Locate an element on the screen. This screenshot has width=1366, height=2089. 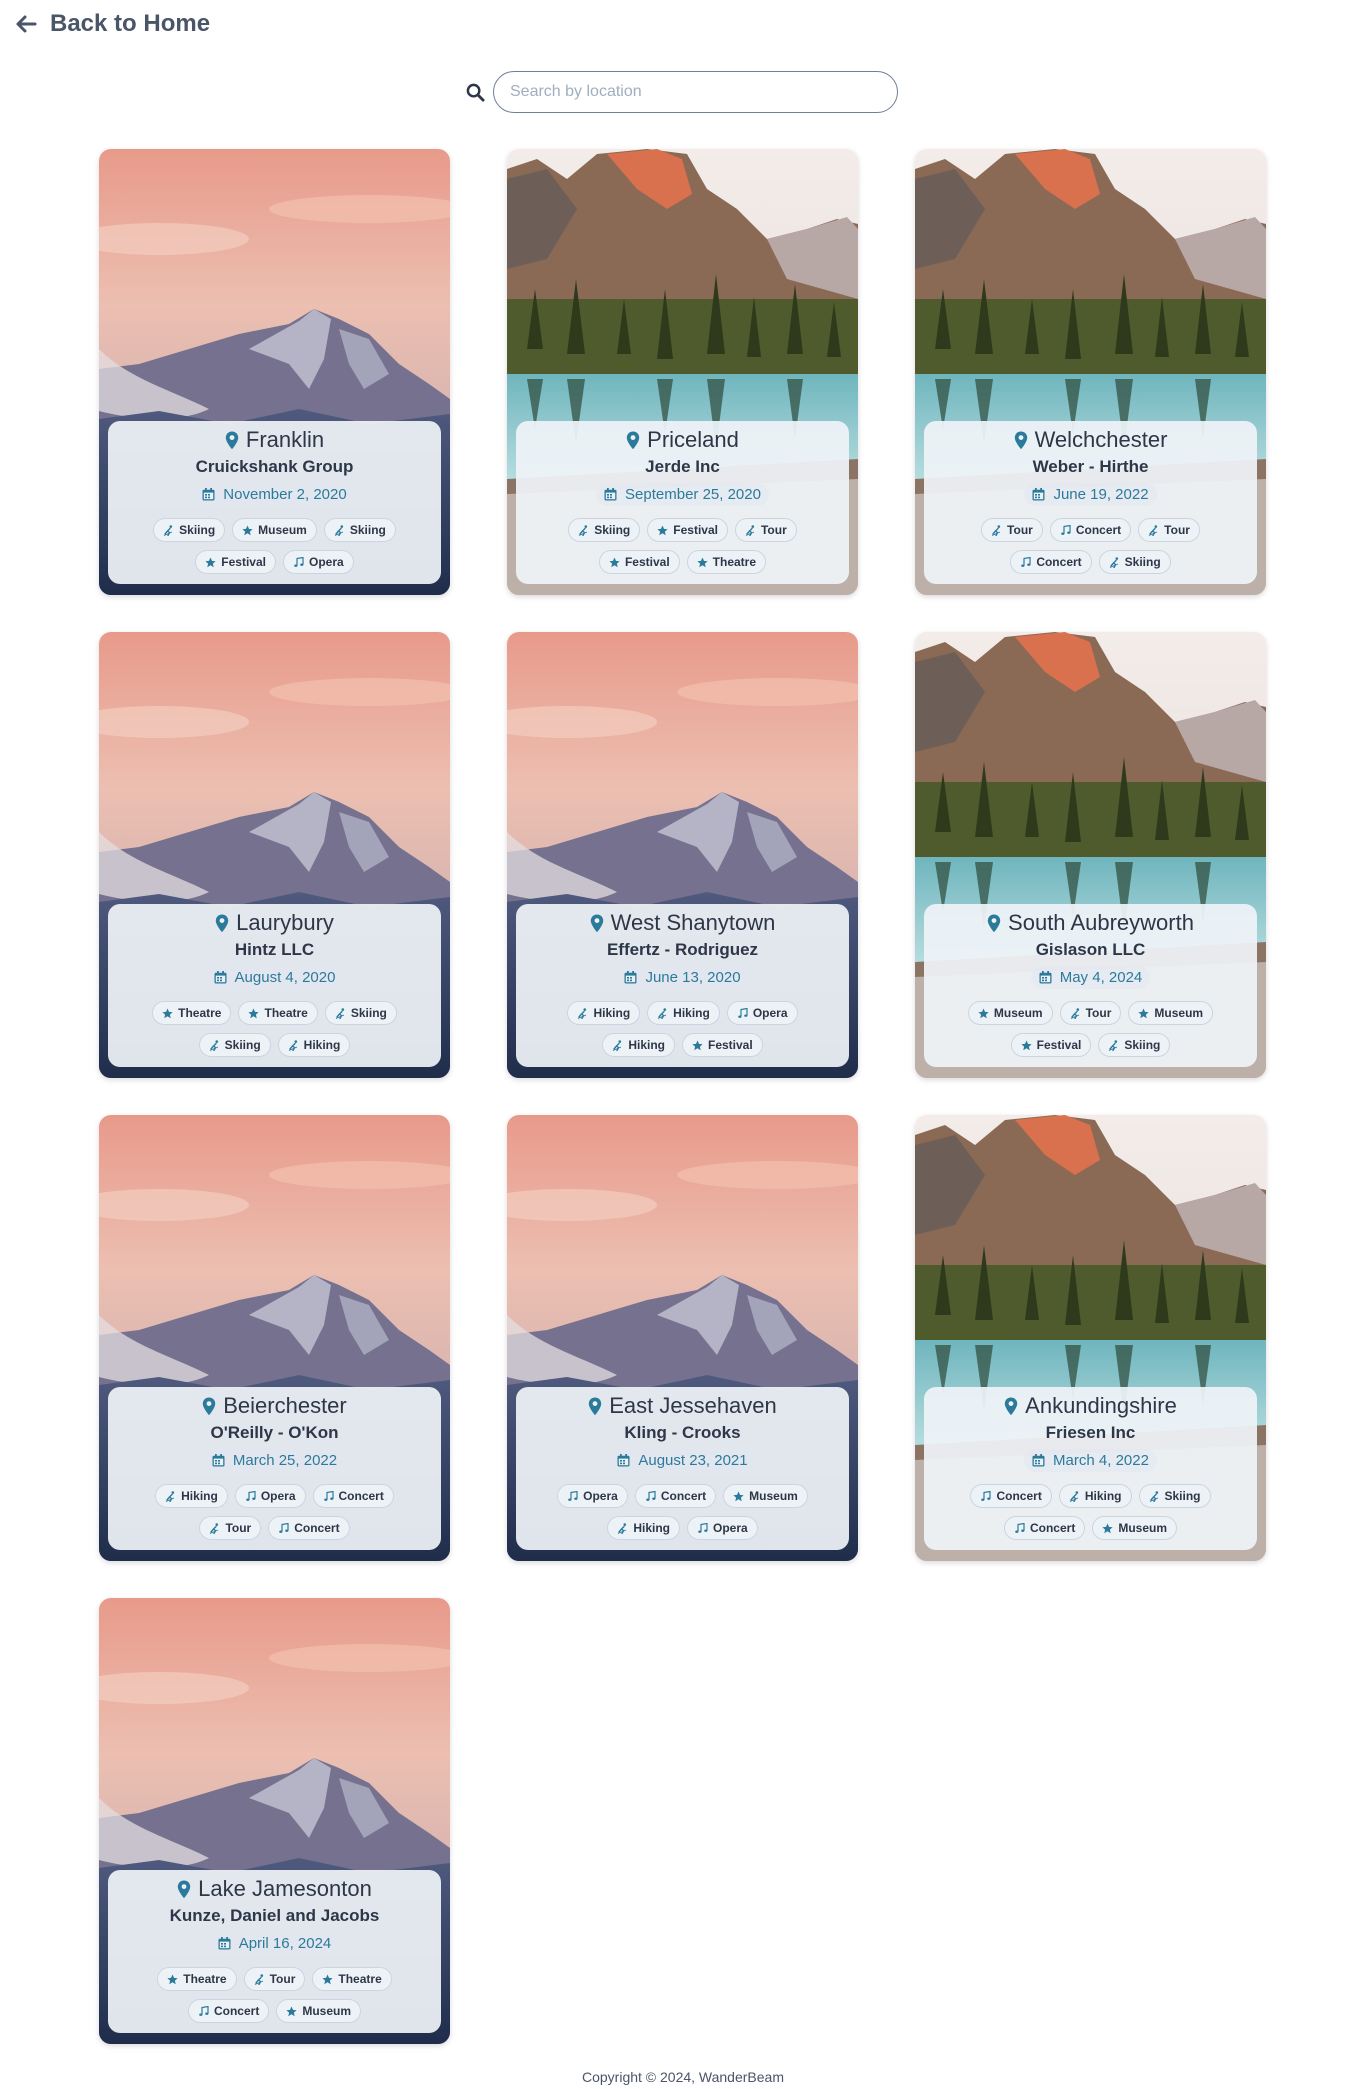
map-pin-icon is located at coordinates (232, 440).